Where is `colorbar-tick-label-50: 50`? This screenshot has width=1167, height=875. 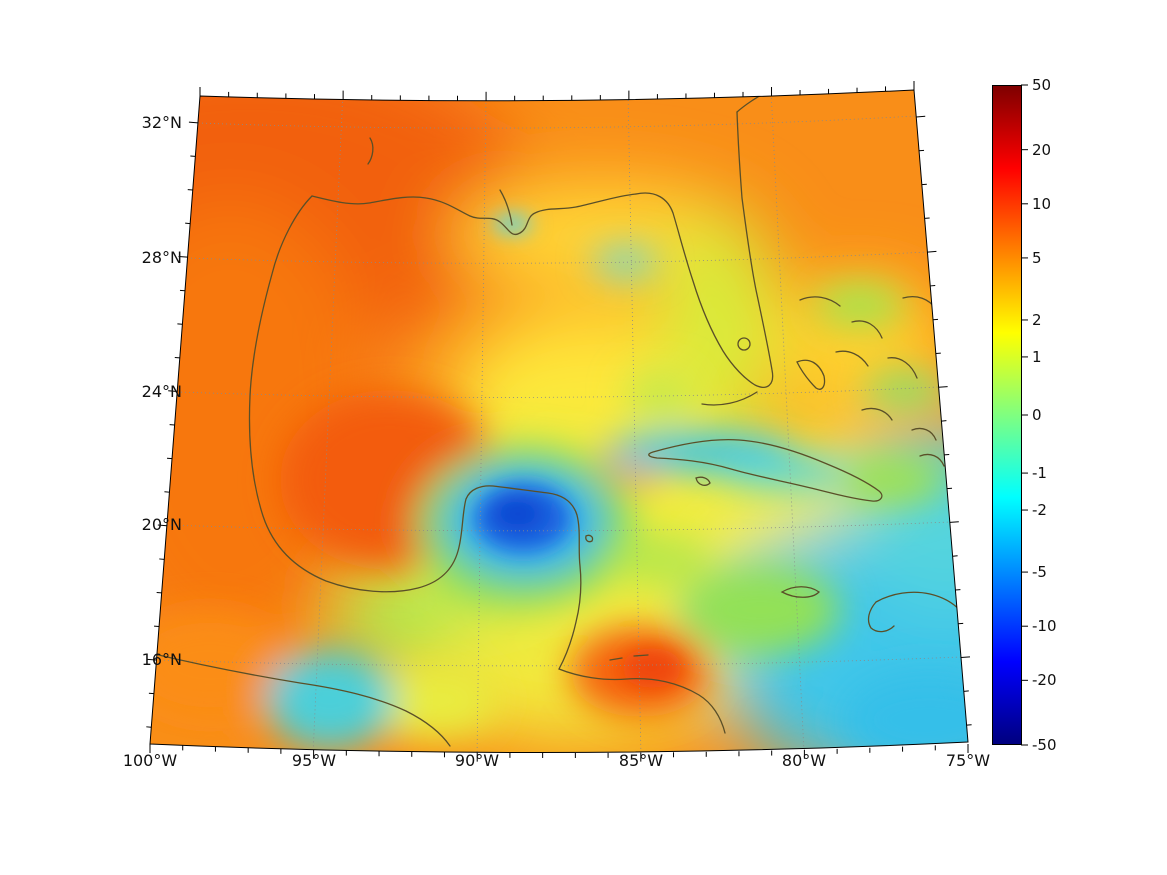
colorbar-tick-label-50: 50 is located at coordinates (1042, 85).